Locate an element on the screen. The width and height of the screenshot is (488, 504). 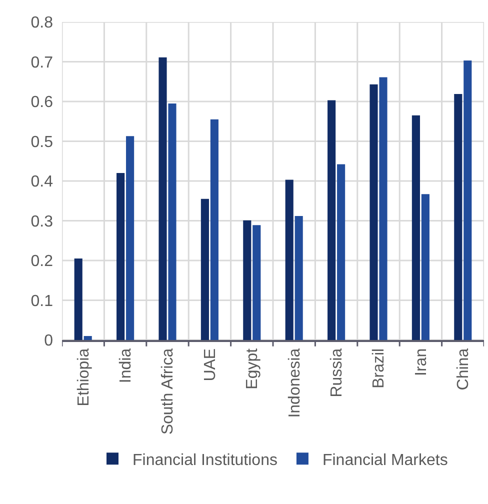
x-tick-label: Egypt is located at coordinates (253, 369).